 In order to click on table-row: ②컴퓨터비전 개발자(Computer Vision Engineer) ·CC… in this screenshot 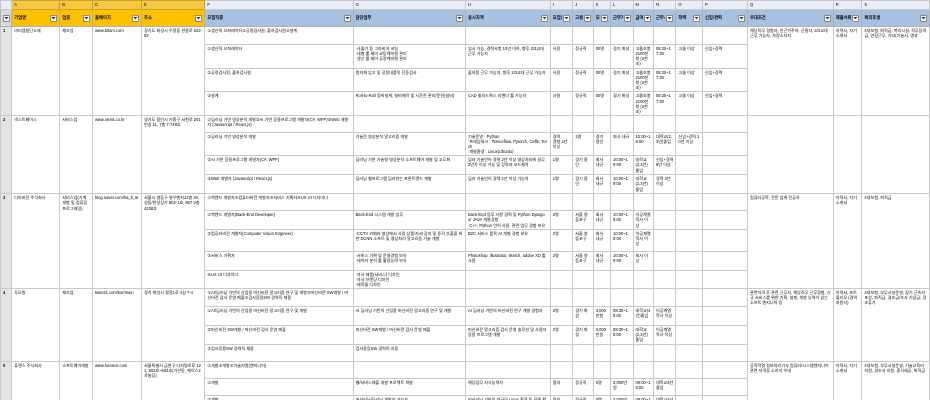, I will do `click(465, 240)`.